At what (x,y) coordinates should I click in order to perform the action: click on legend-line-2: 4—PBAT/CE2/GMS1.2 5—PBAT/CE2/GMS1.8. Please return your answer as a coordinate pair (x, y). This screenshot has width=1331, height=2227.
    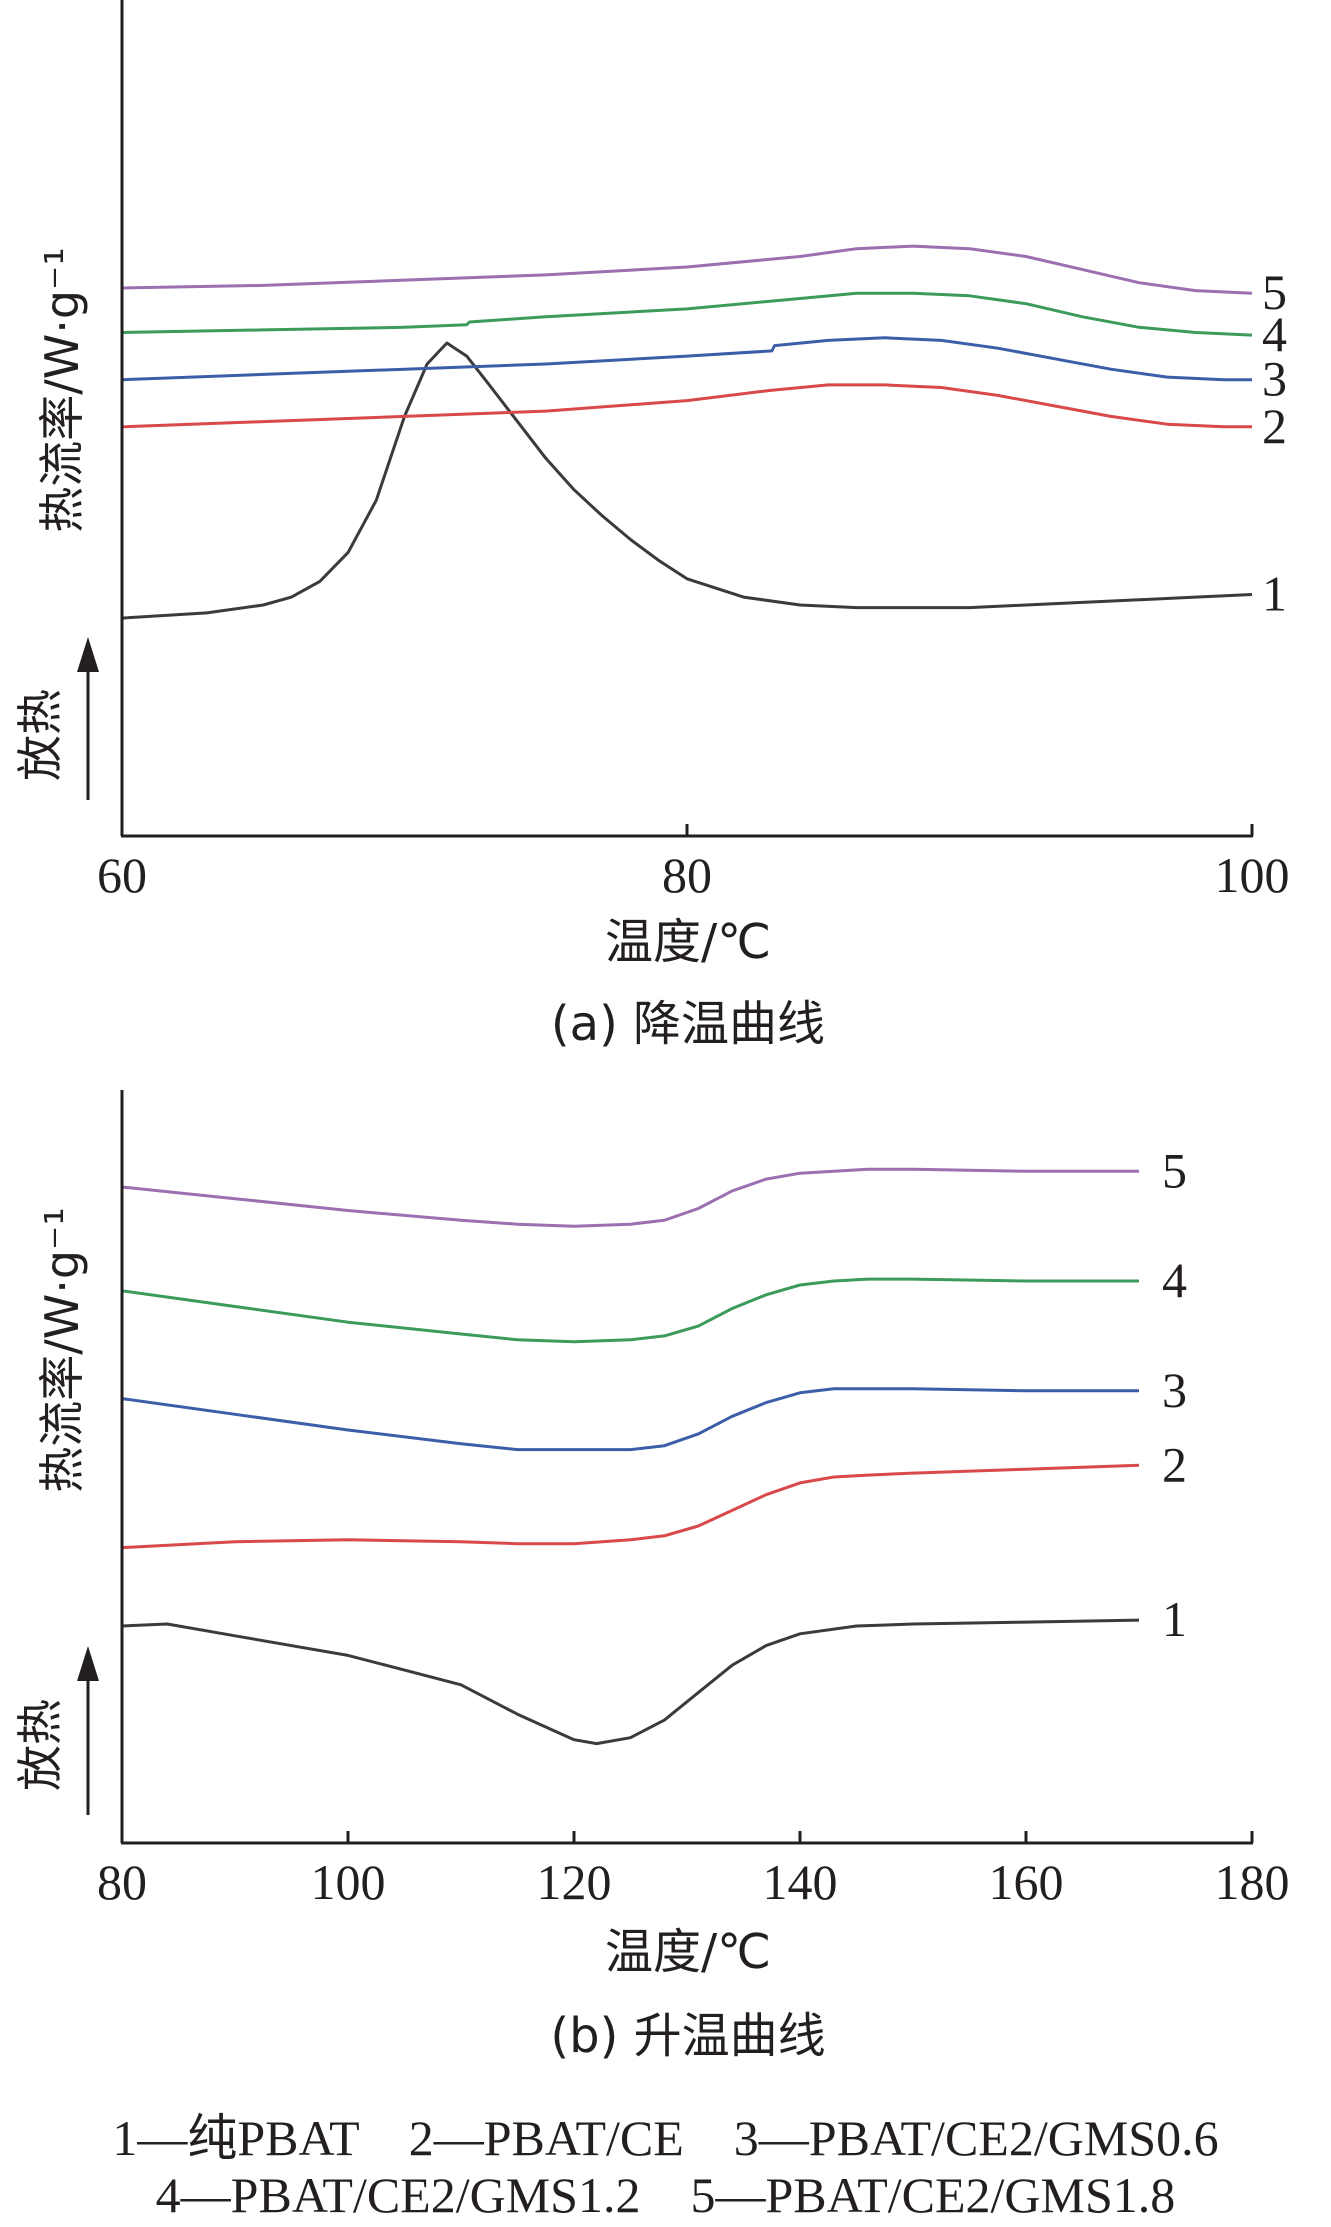
    Looking at the image, I should click on (665, 2195).